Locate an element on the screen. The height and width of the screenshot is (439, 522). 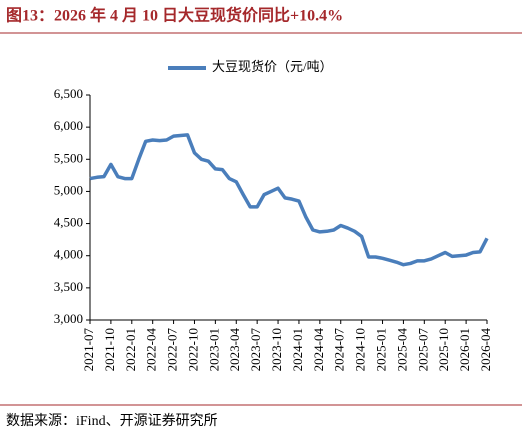
x-tick-label: 2022-07 is located at coordinates (172, 350).